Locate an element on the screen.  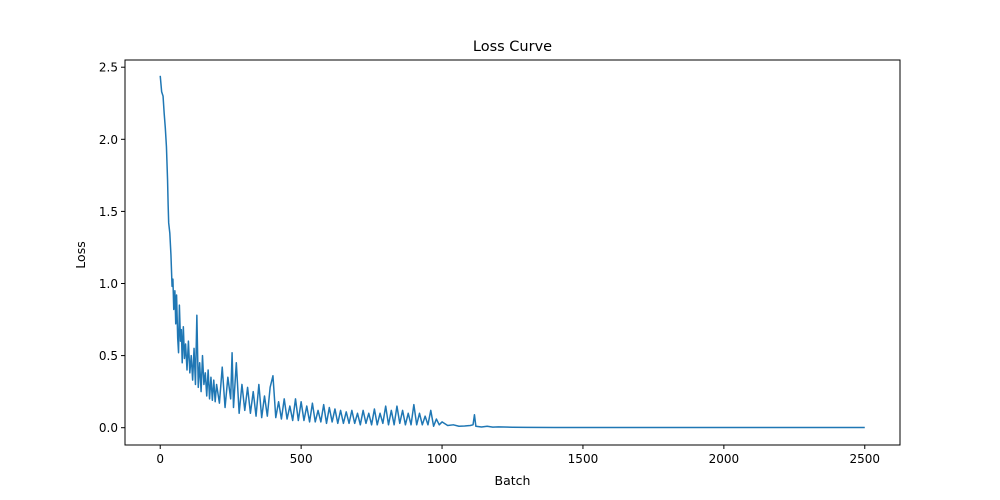
y-tick-label: 2.5 is located at coordinates (108, 68).